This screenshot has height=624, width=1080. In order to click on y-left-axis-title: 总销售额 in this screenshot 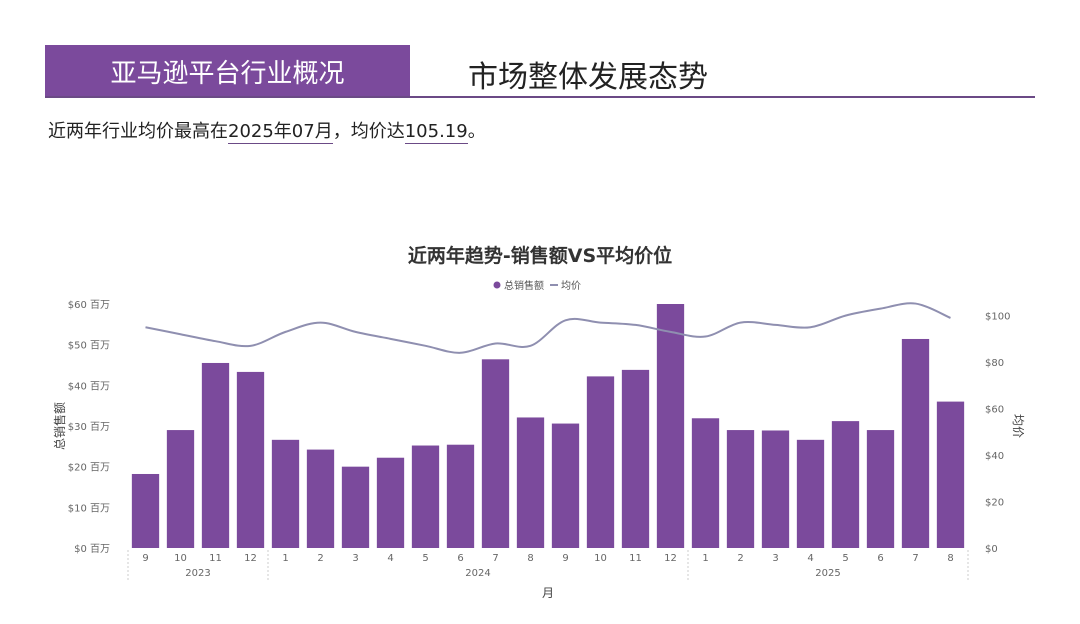, I will do `click(59, 426)`.